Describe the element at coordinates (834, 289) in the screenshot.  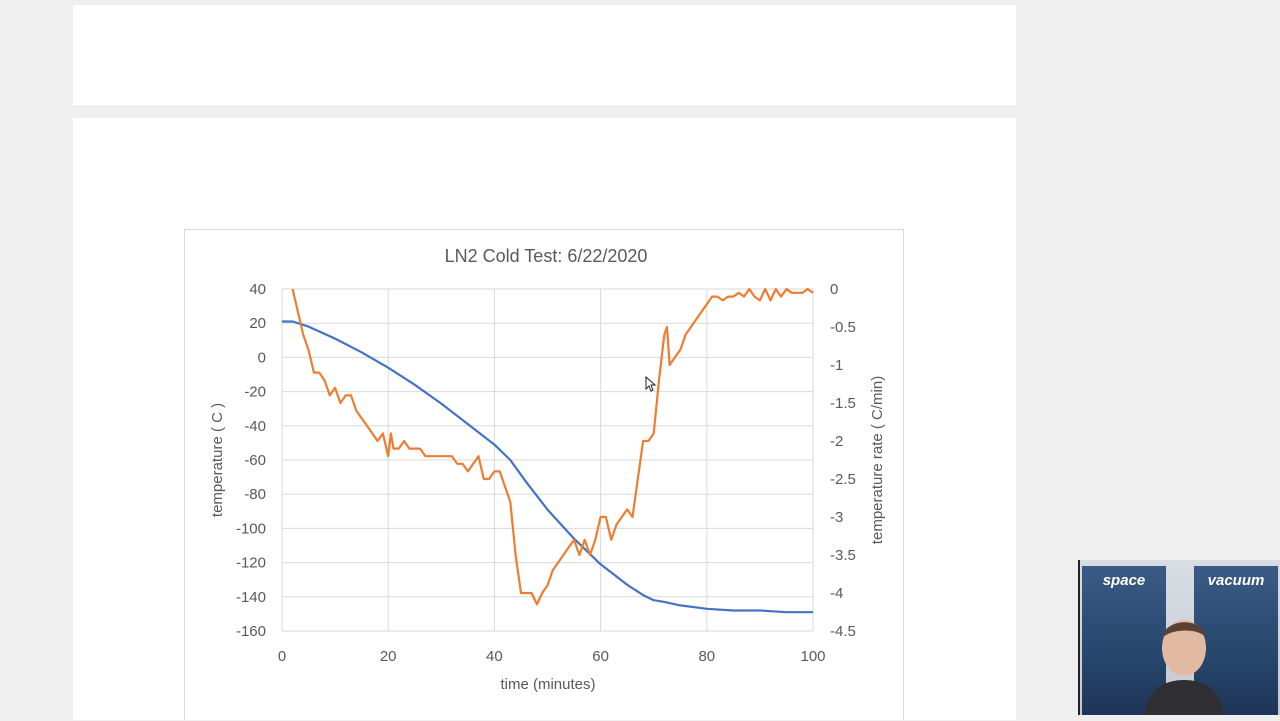
I see `y2-tick-label: 0` at that location.